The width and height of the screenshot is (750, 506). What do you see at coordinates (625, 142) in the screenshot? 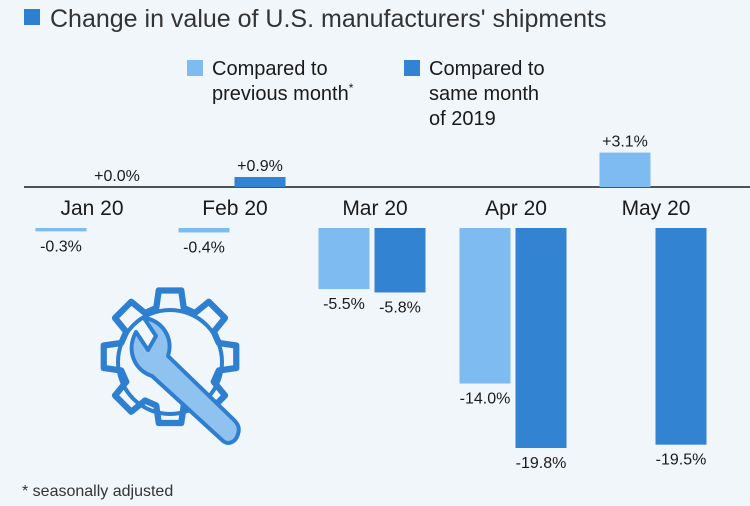
I see `data-label-series-1: +3.1%` at bounding box center [625, 142].